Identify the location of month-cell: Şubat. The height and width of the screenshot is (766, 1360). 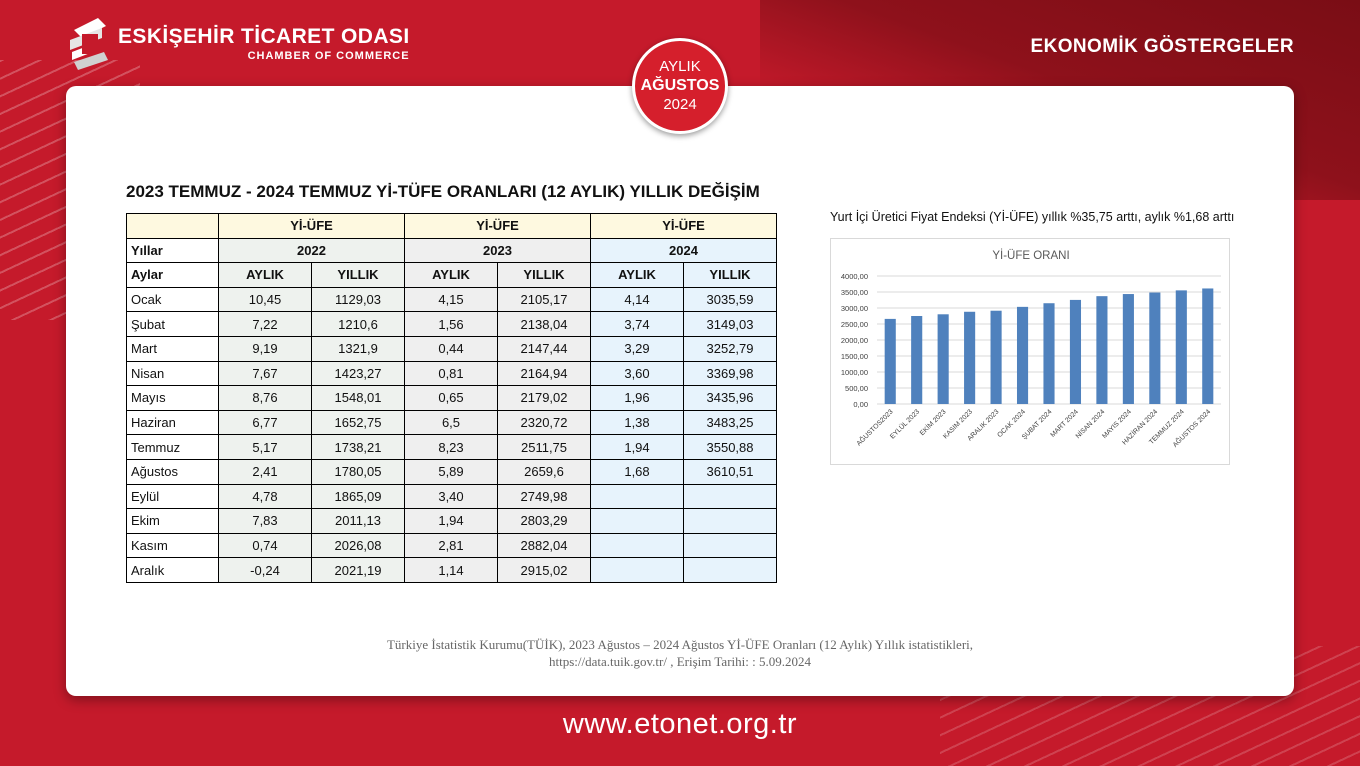
(172, 324).